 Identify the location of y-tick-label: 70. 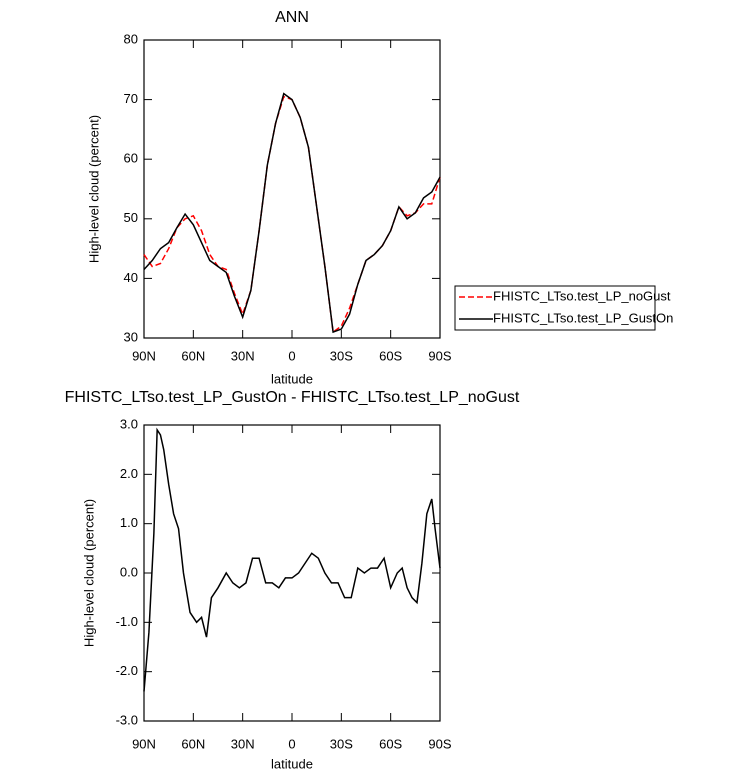
(131, 98).